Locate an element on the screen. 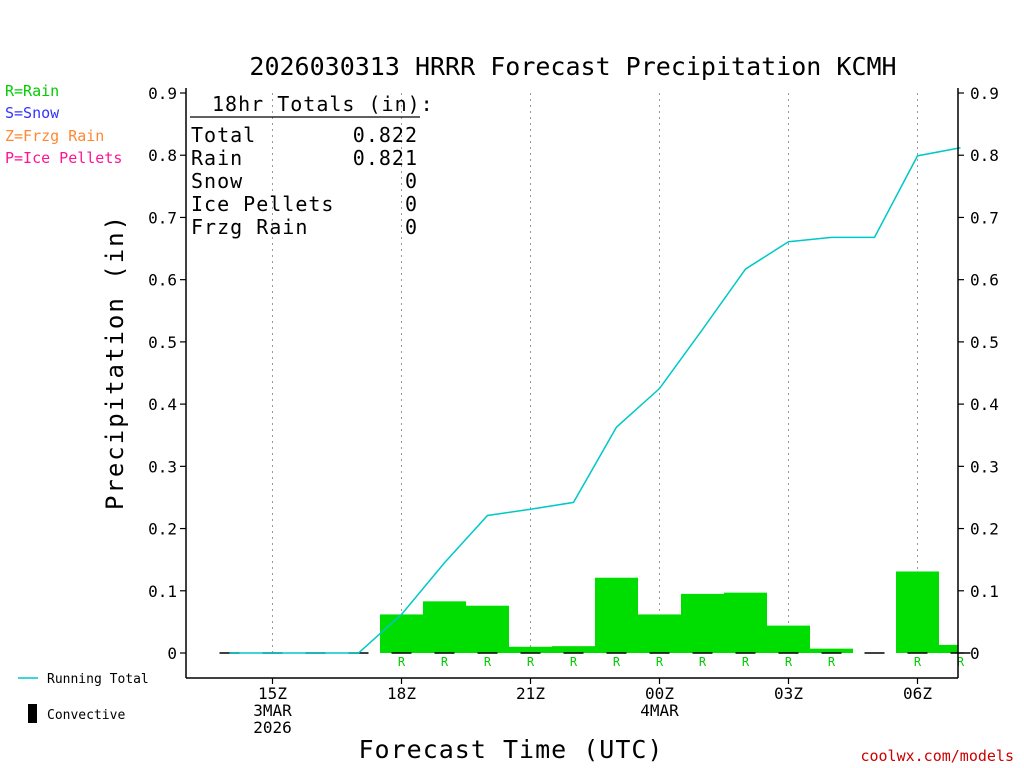 The width and height of the screenshot is (1024, 768). totals-ice-value: 0 is located at coordinates (411, 204).